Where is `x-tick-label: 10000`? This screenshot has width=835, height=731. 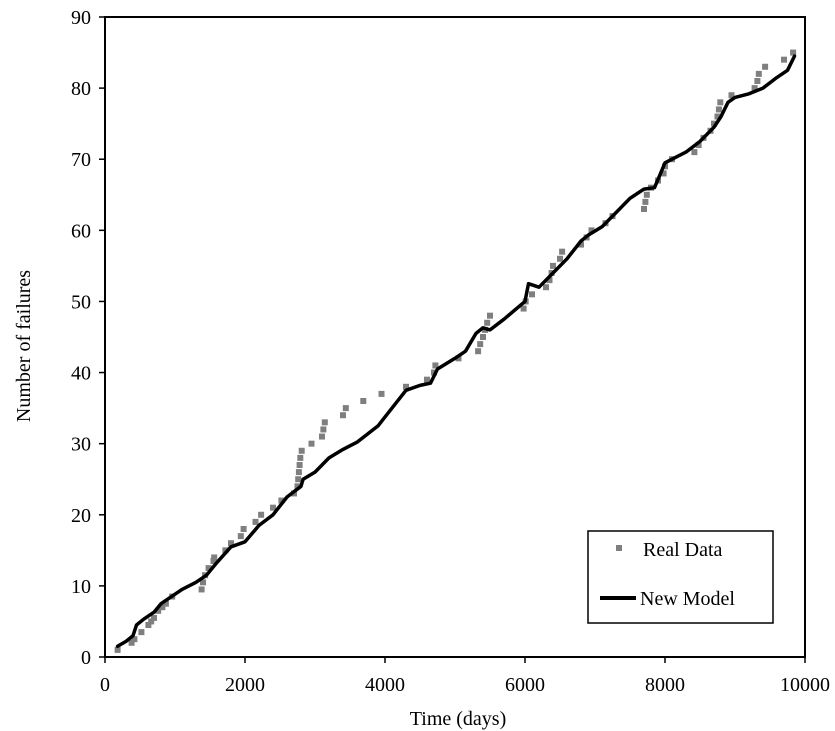
x-tick-label: 10000 is located at coordinates (805, 685).